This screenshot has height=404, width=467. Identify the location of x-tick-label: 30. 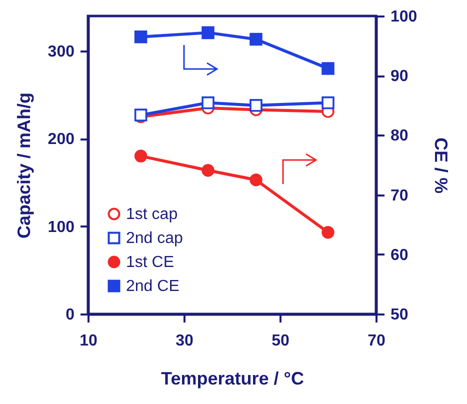
(185, 341).